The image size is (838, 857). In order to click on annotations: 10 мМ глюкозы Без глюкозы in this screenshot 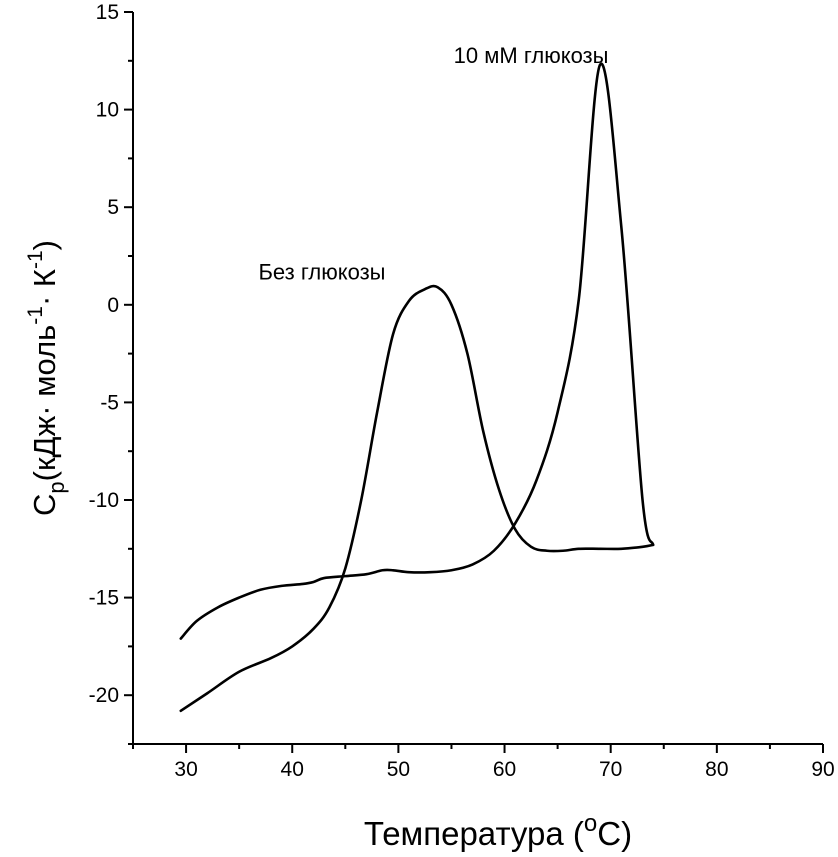, I will do `click(433, 164)`.